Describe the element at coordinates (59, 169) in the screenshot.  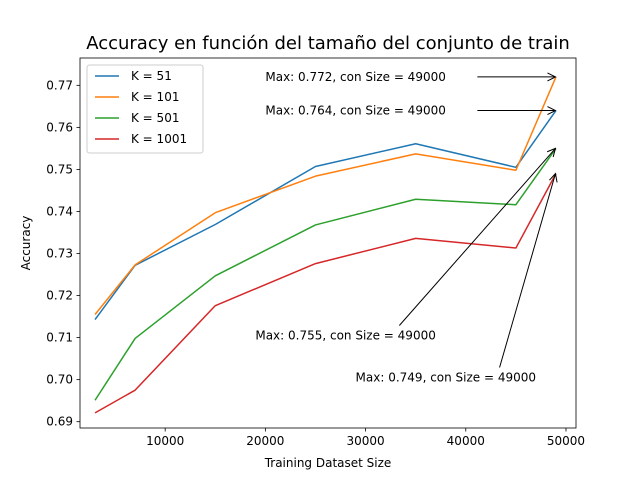
I see `y-tick-label: 0.75` at that location.